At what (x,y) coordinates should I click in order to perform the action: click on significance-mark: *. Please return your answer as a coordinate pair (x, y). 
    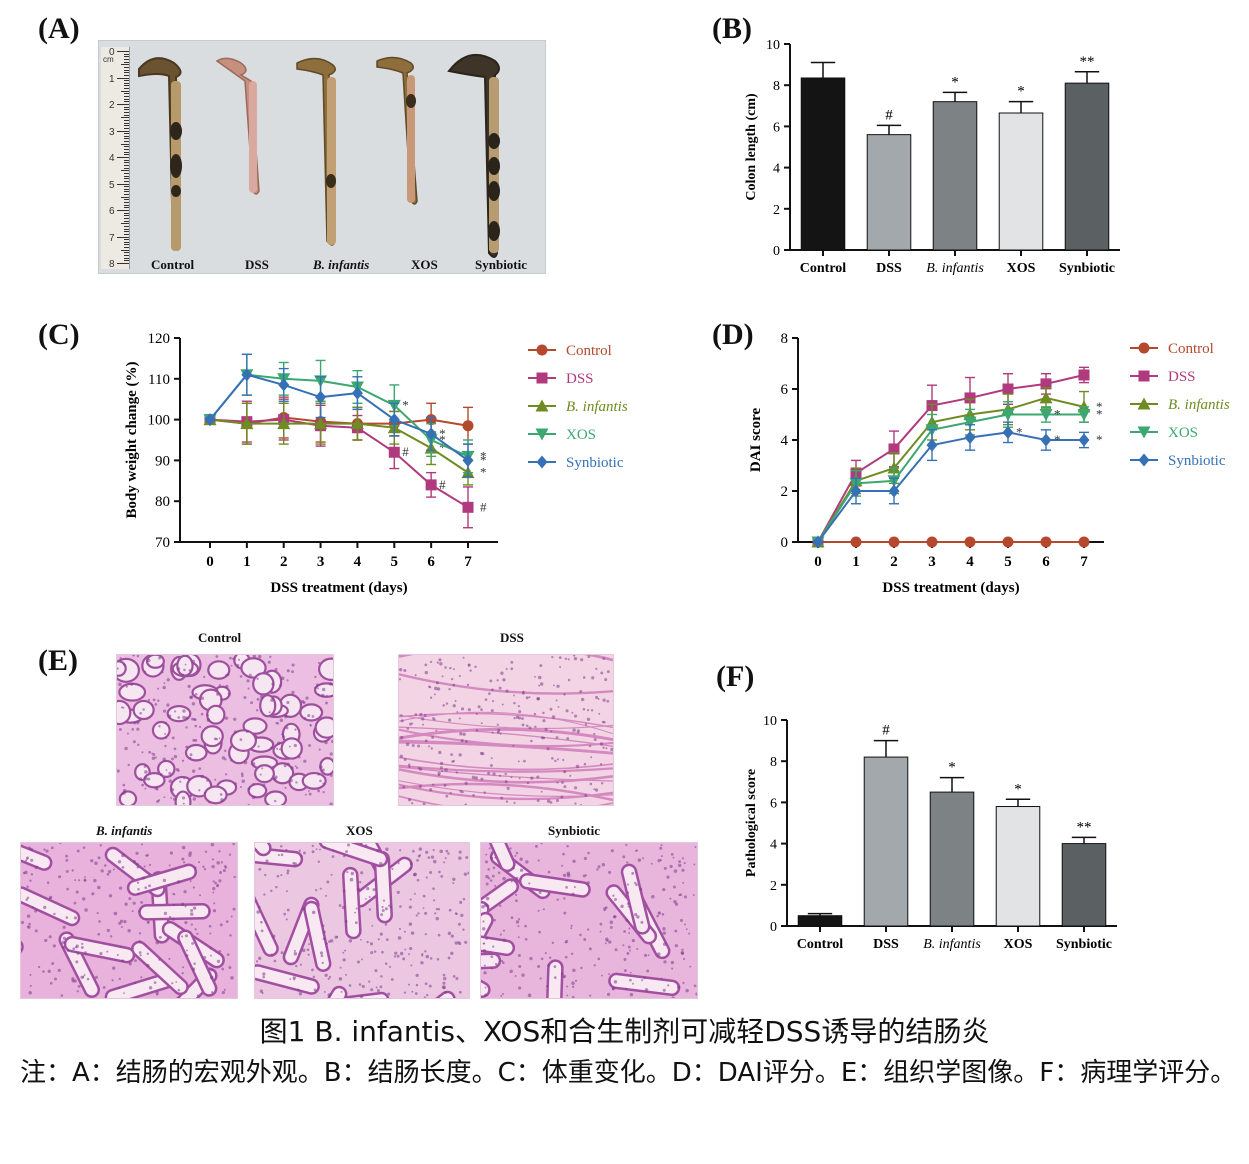
    Looking at the image, I should click on (955, 82).